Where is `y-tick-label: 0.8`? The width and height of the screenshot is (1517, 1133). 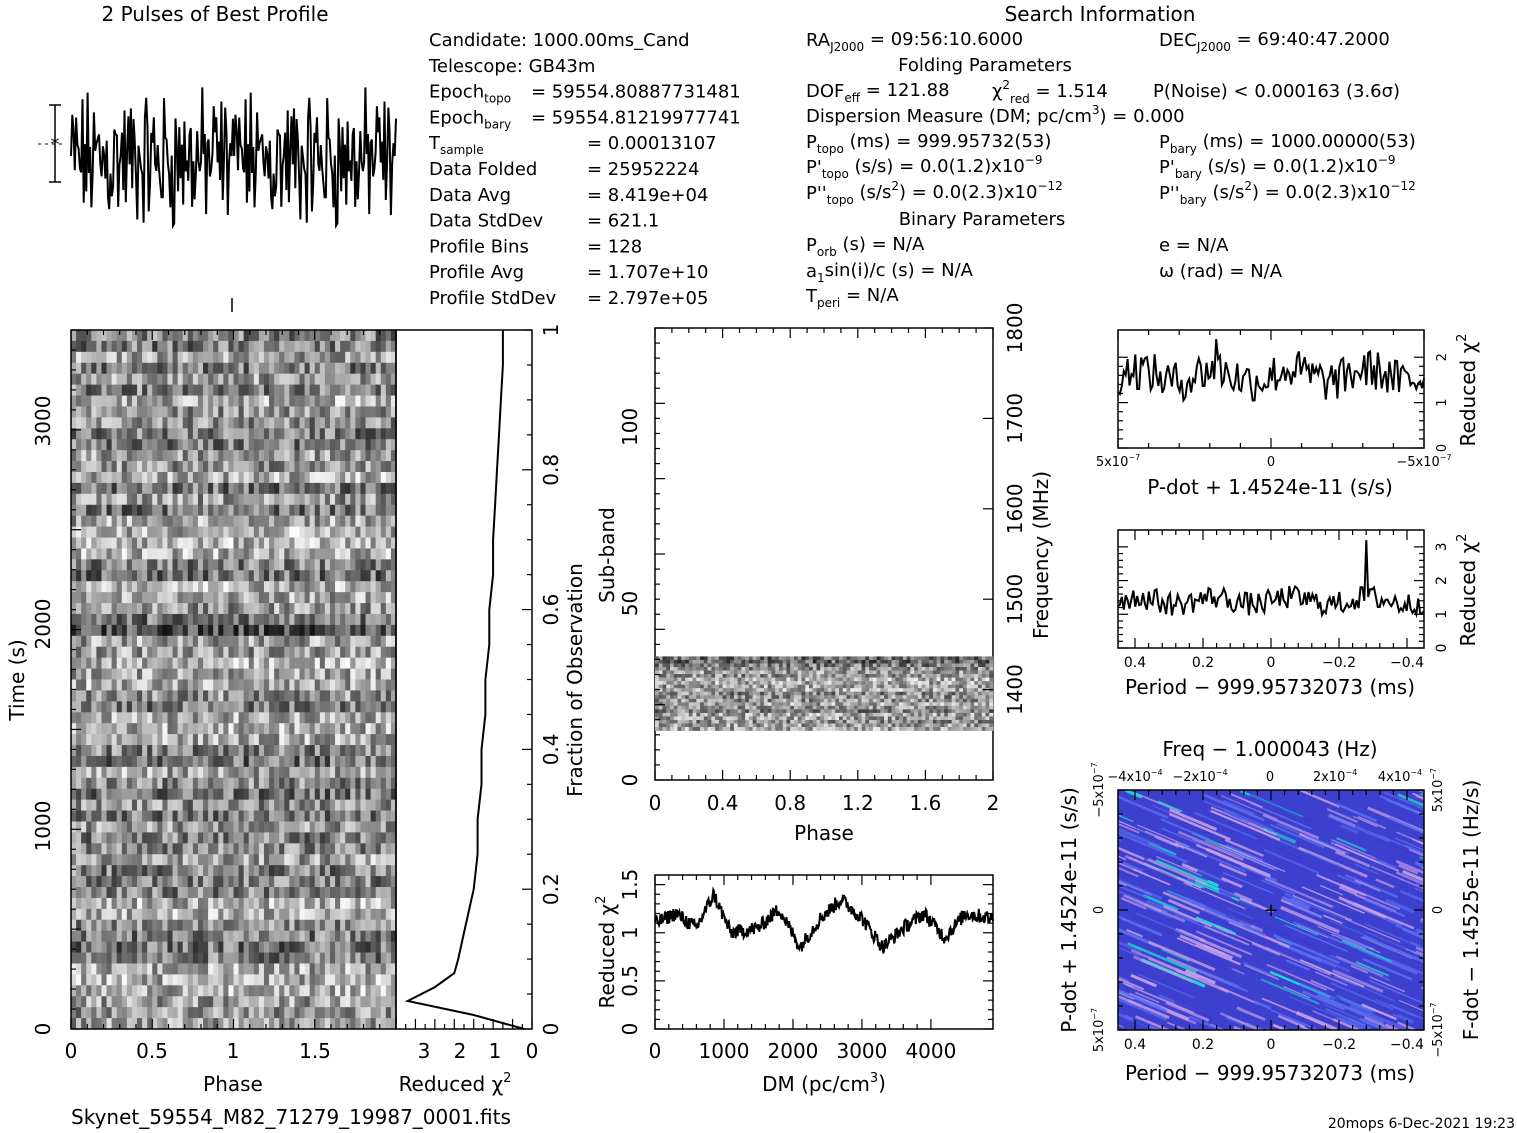 y-tick-label: 0.8 is located at coordinates (551, 470).